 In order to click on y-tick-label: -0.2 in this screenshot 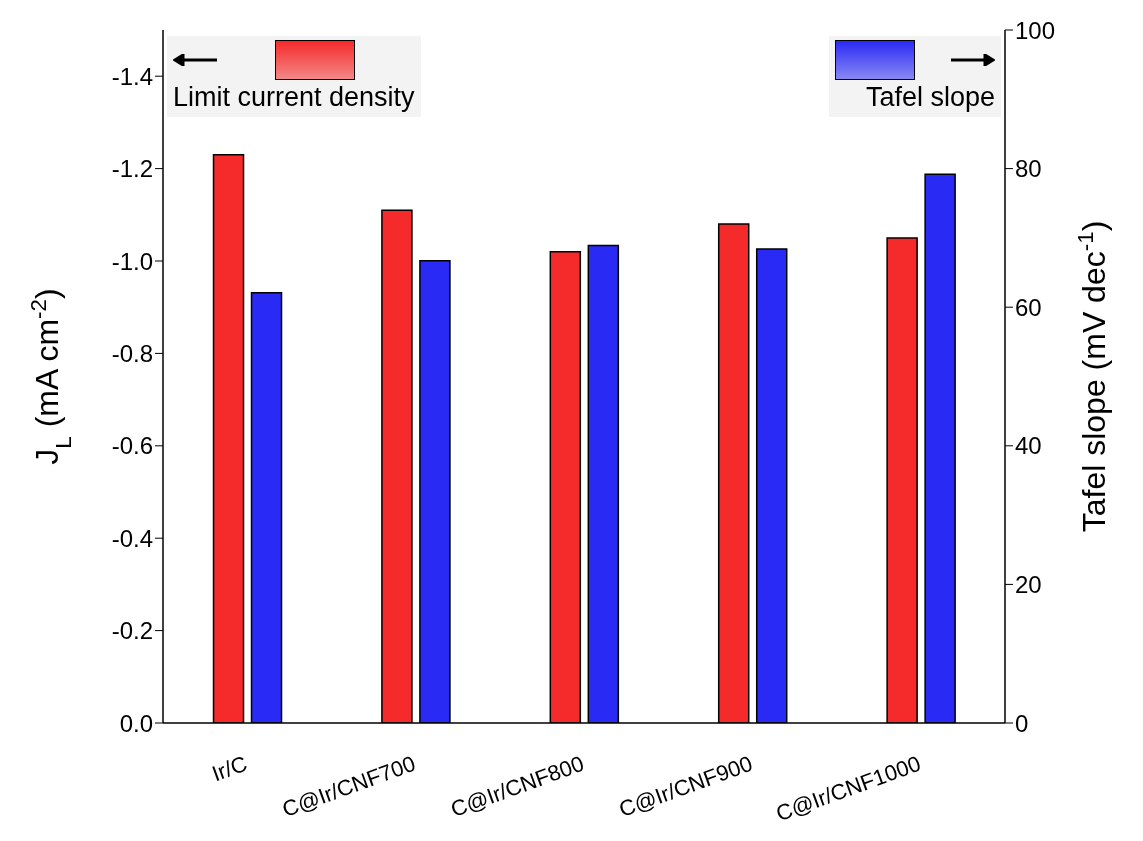, I will do `click(132, 631)`.